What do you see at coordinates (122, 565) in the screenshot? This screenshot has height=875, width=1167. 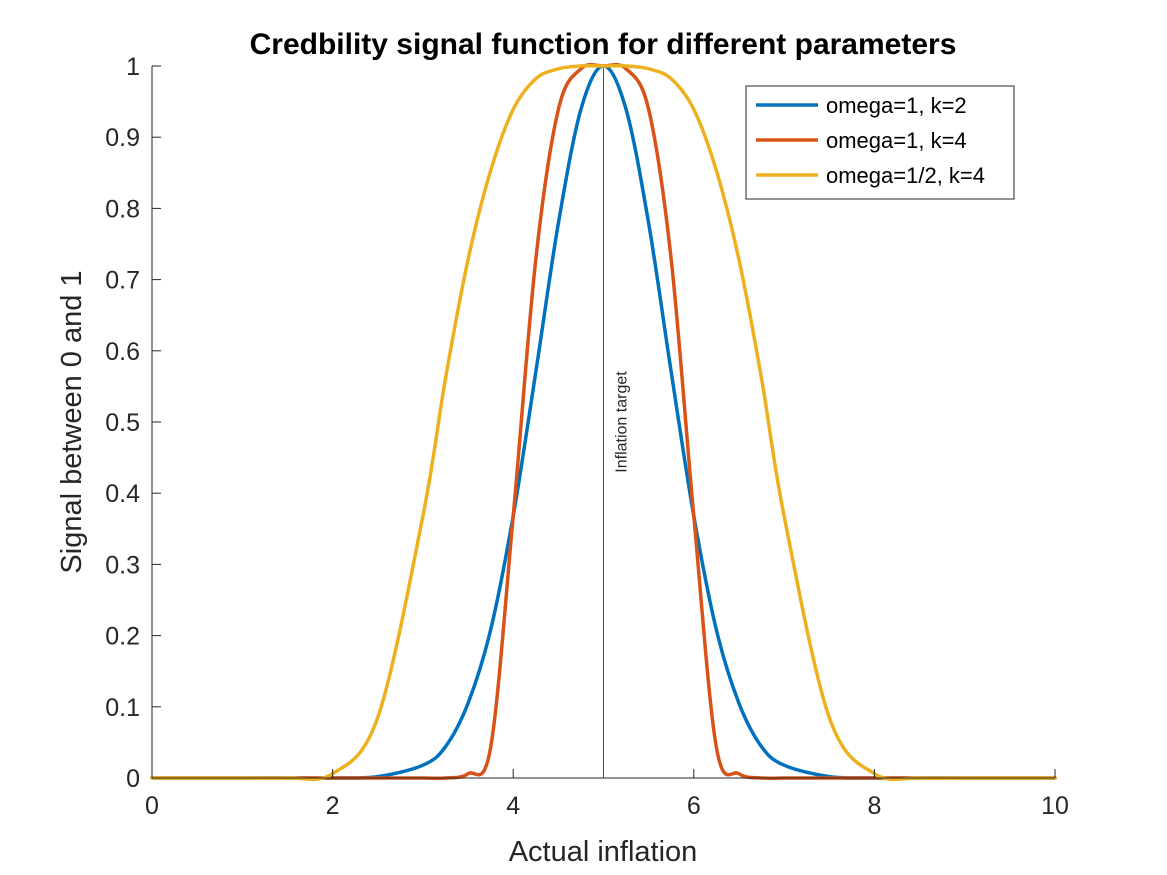 I see `y-tick-label: 0.3` at bounding box center [122, 565].